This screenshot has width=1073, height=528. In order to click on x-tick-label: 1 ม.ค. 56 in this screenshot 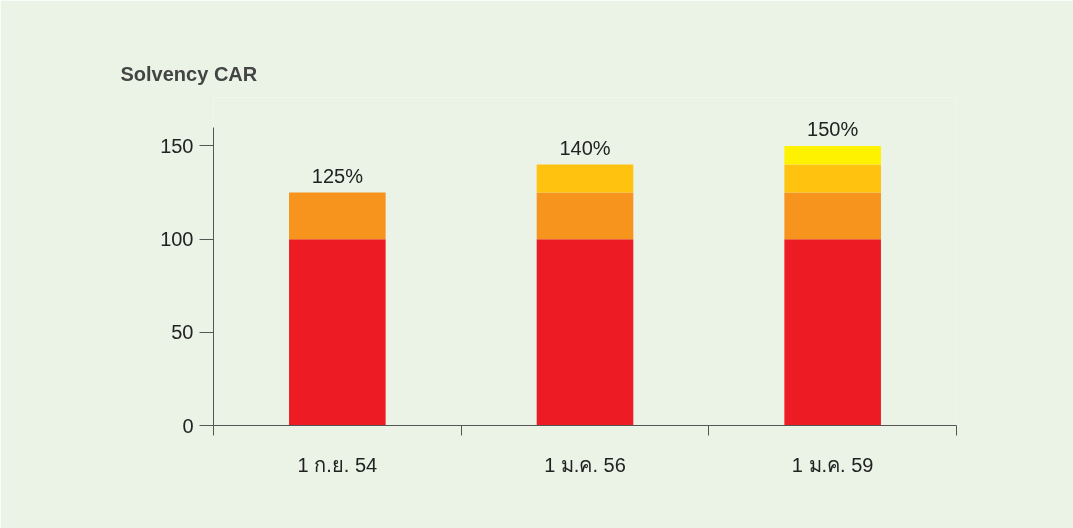, I will do `click(585, 464)`.